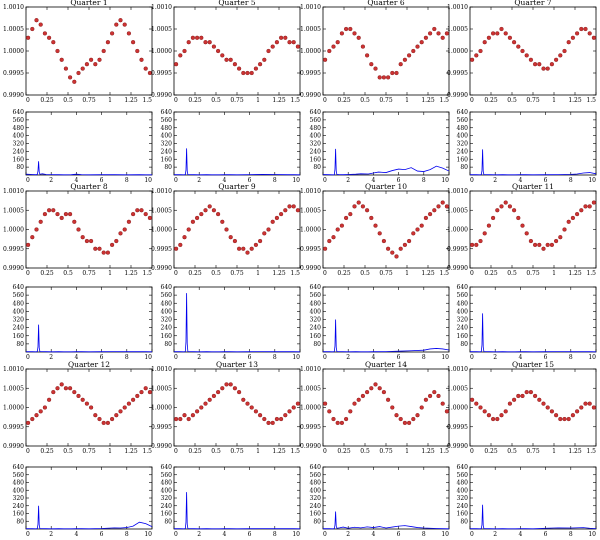 Image resolution: width=600 pixels, height=540 pixels. Describe the element at coordinates (554, 451) in the screenshot. I see `x-tick-label: 1` at that location.